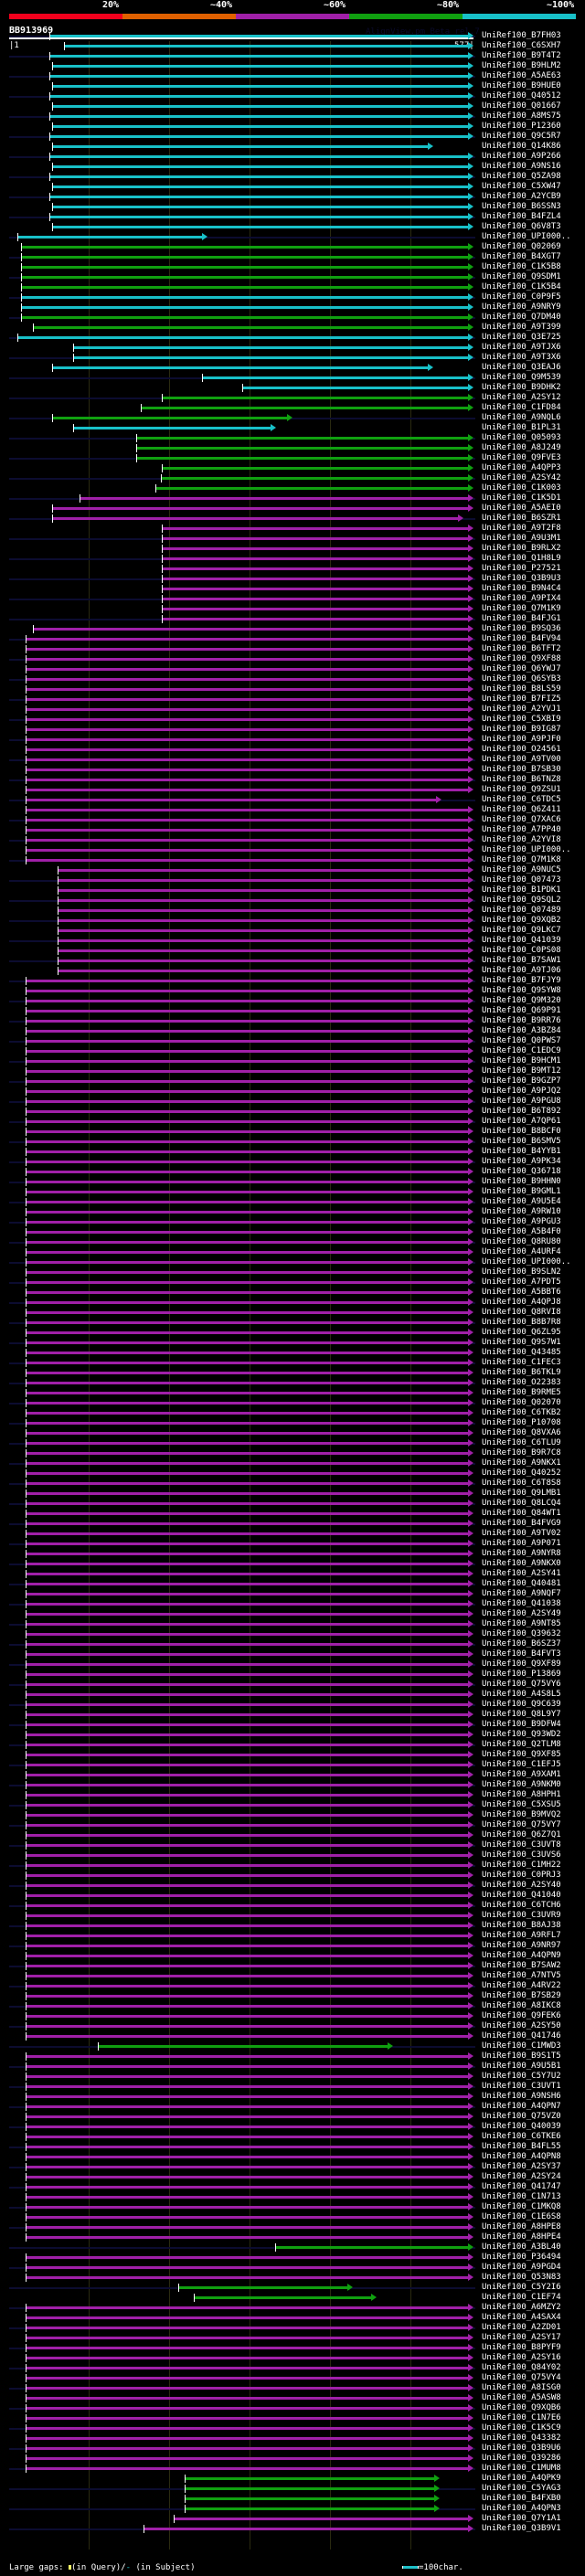 The width and height of the screenshot is (585, 2576). What do you see at coordinates (521, 1322) in the screenshot?
I see `hit-label: UniRef100_B8B7R8` at bounding box center [521, 1322].